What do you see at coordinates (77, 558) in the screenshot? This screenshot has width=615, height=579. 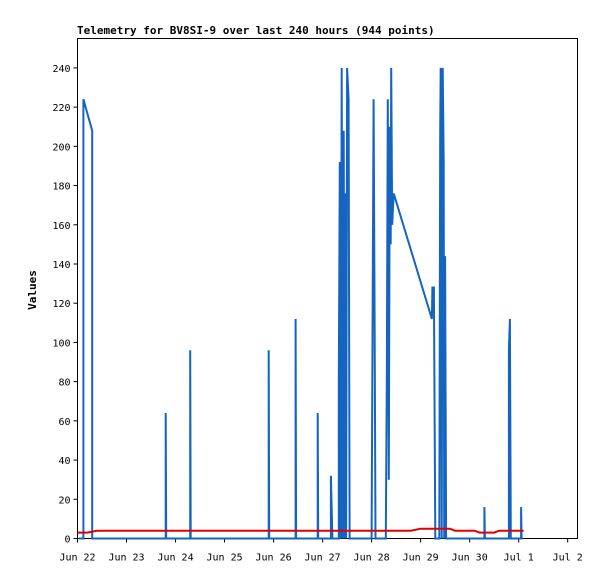 I see `x-tick-label: Jun 22` at bounding box center [77, 558].